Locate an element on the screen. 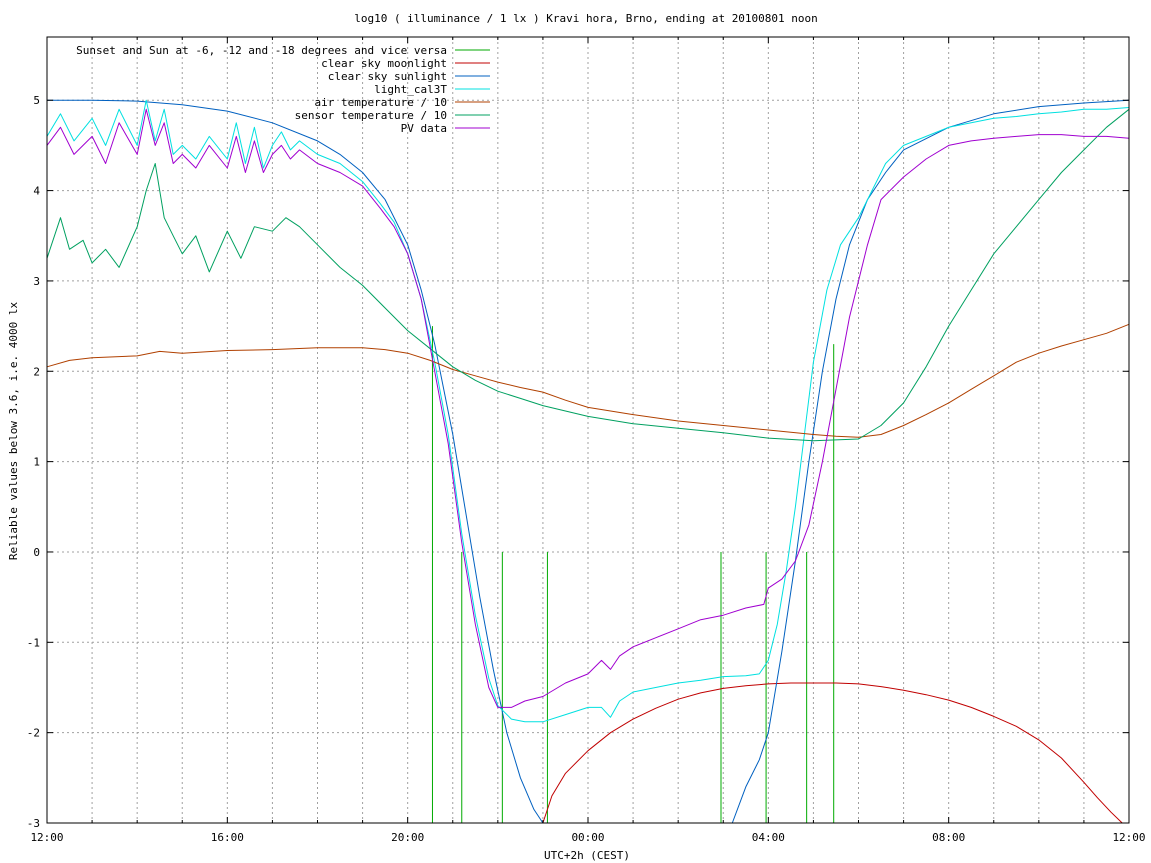 The image size is (1151, 863). x-tick-label: 04:00 is located at coordinates (768, 837).